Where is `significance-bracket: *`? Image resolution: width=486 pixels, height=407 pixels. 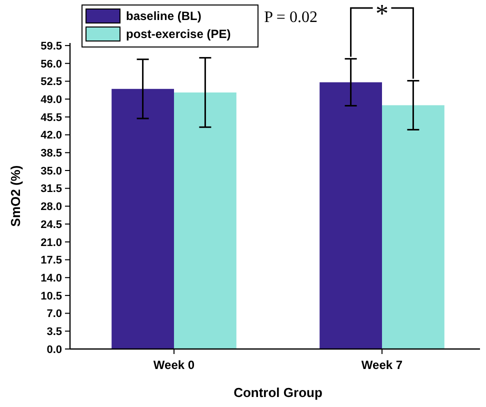
significance-bracket: * is located at coordinates (382, 40).